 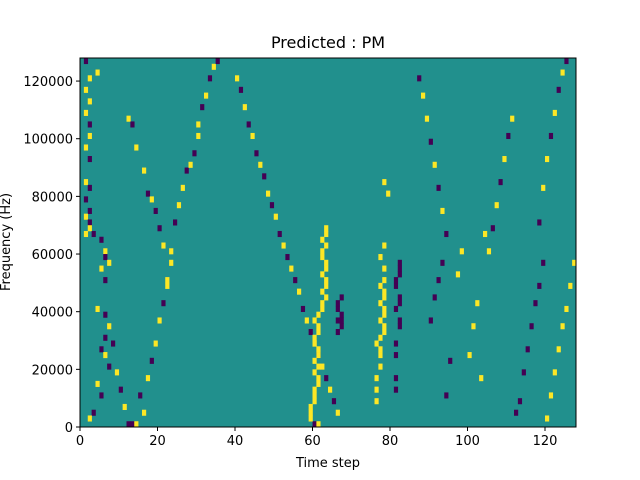 What do you see at coordinates (52, 255) in the screenshot?
I see `y-tick-label: 60000` at bounding box center [52, 255].